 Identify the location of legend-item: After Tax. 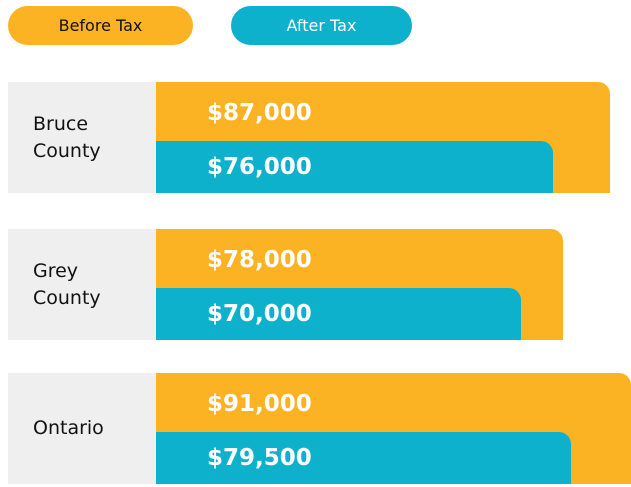
(321, 25).